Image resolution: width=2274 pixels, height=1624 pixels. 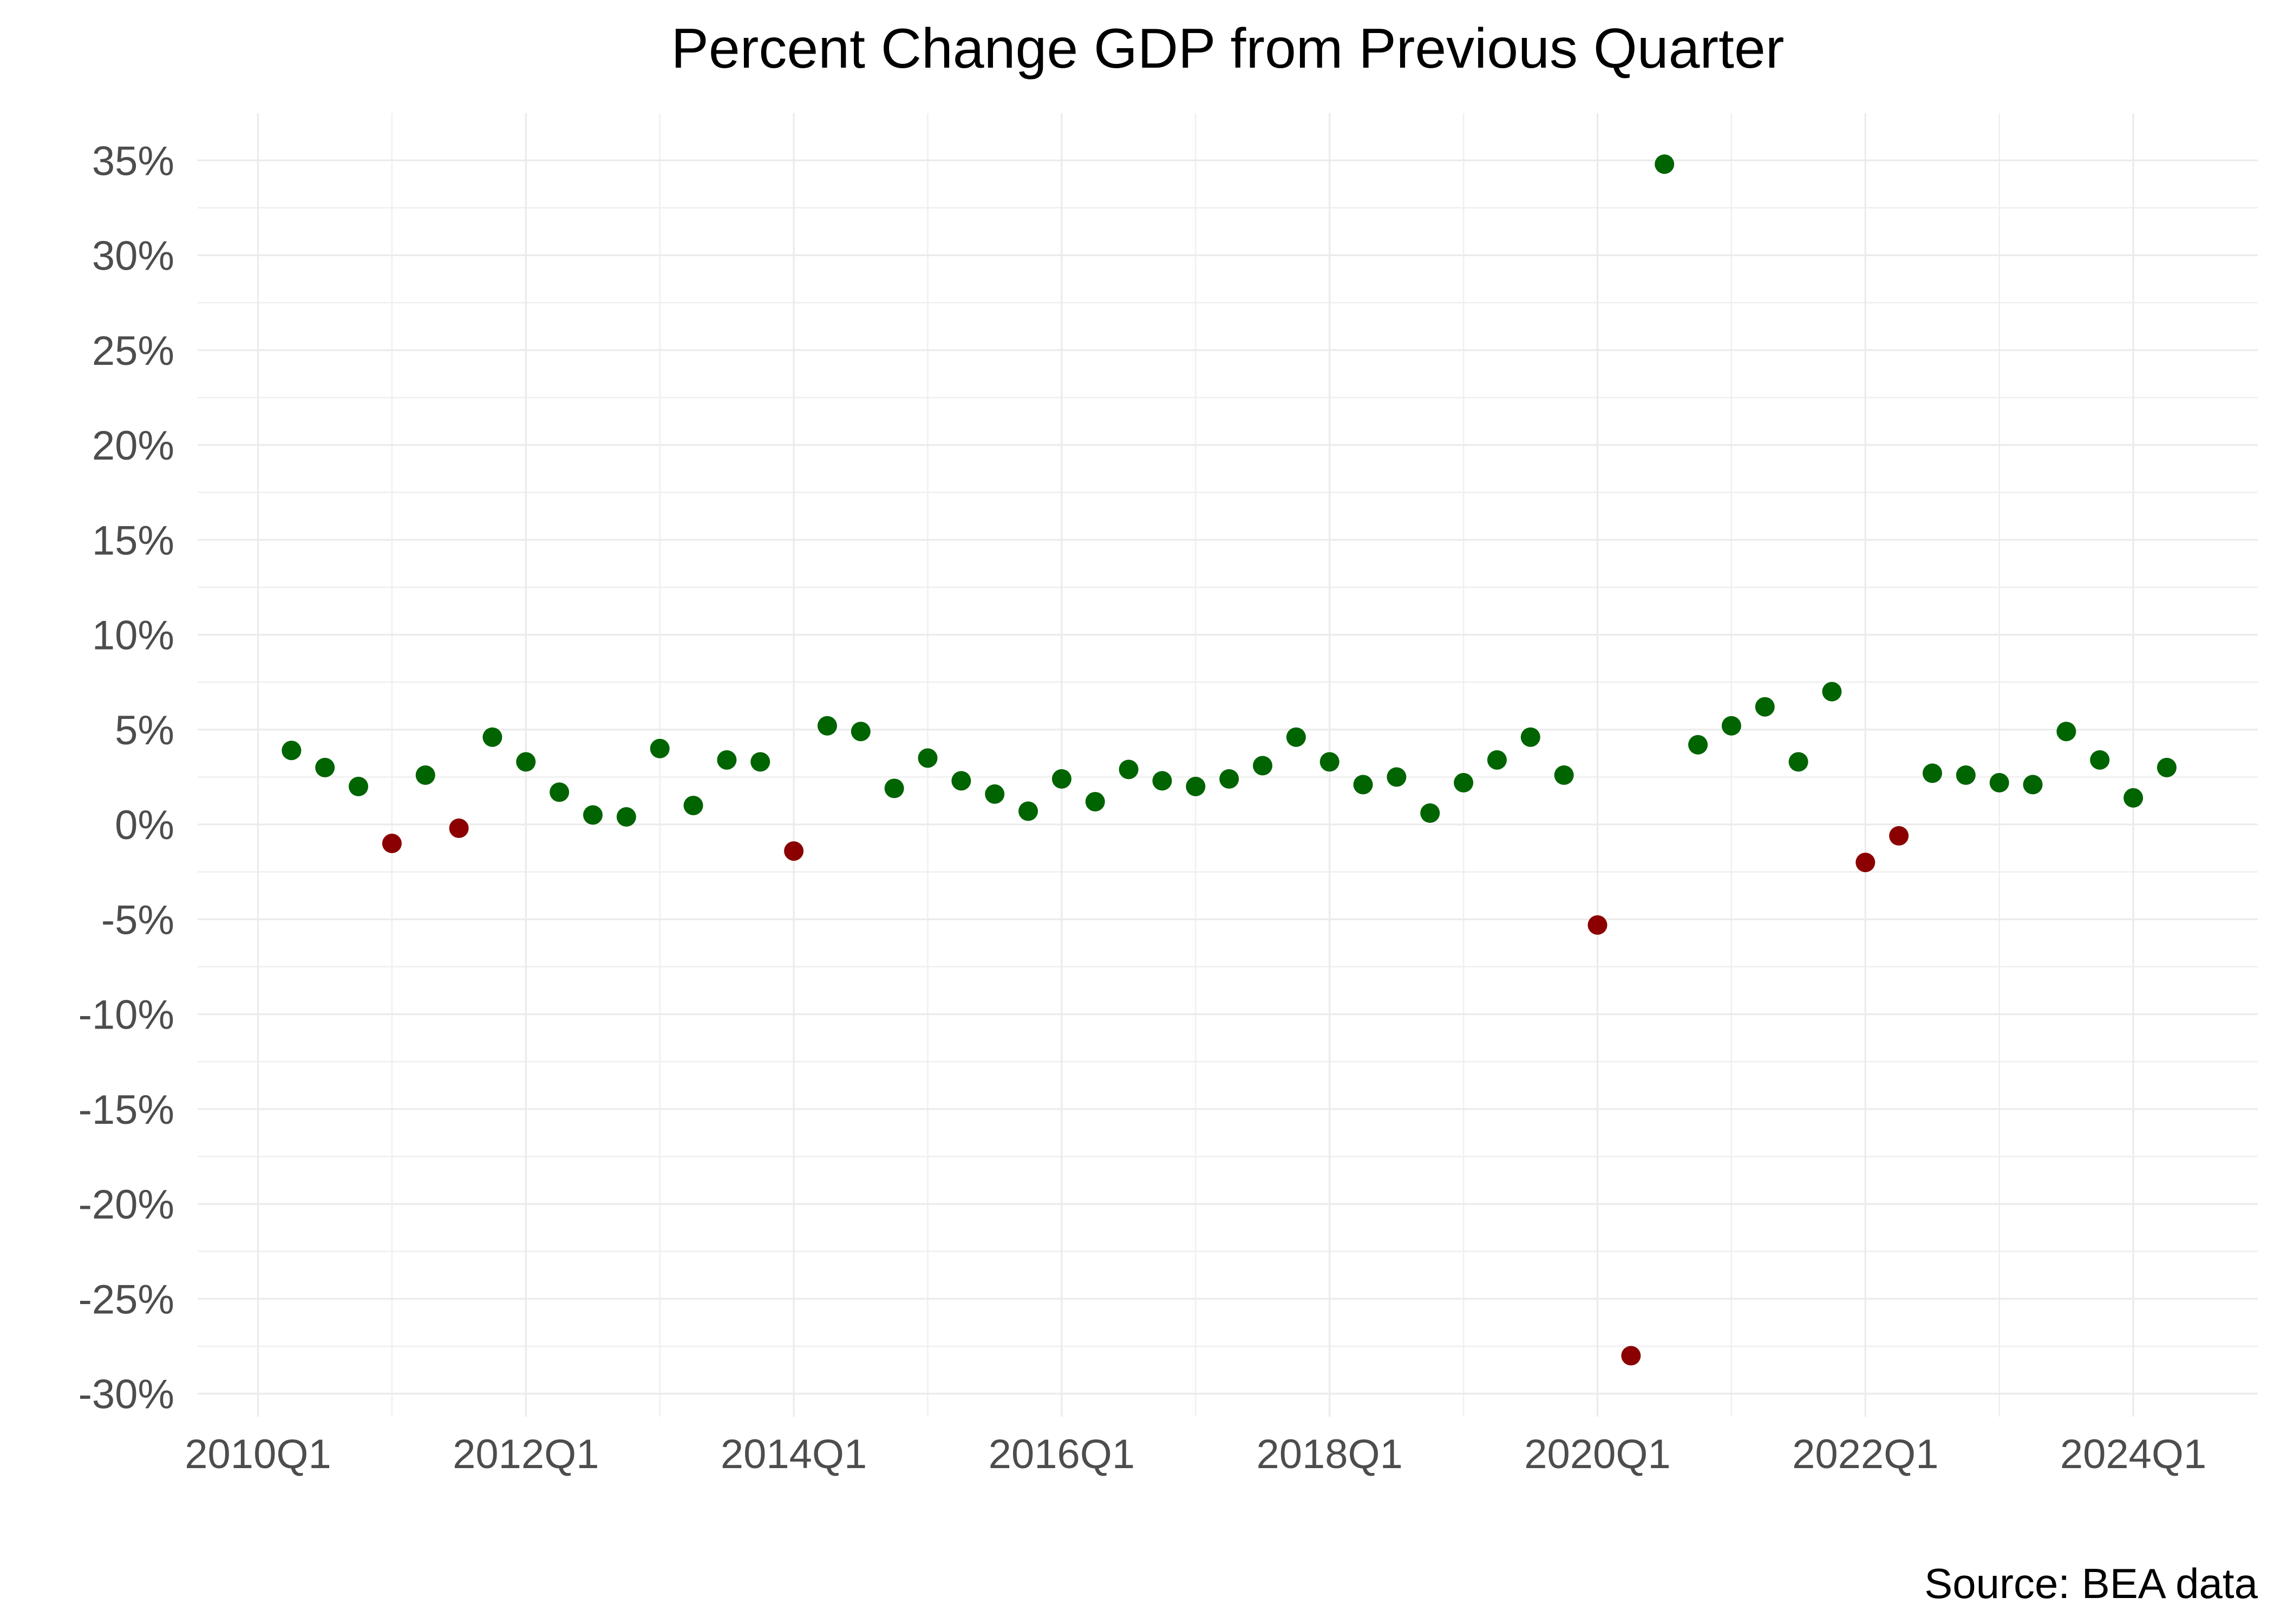 What do you see at coordinates (144, 825) in the screenshot?
I see `y-tick-label: 0%` at bounding box center [144, 825].